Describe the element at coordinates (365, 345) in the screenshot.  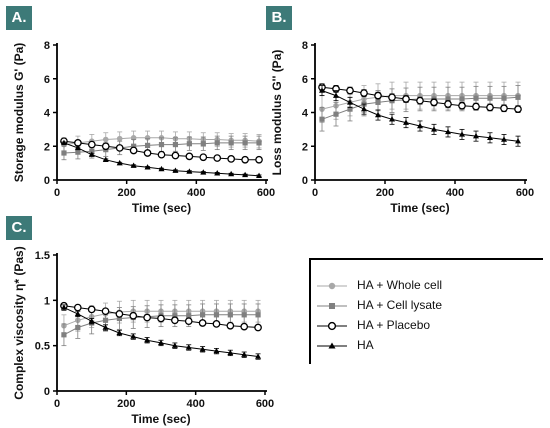
I see `legend-label: HA` at that location.